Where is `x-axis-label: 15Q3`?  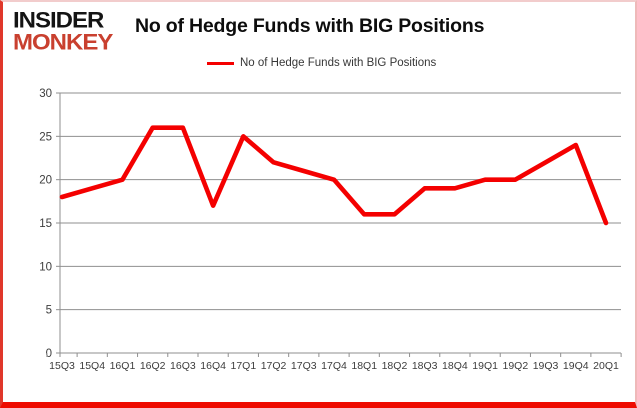 x-axis-label: 15Q3 is located at coordinates (62, 366).